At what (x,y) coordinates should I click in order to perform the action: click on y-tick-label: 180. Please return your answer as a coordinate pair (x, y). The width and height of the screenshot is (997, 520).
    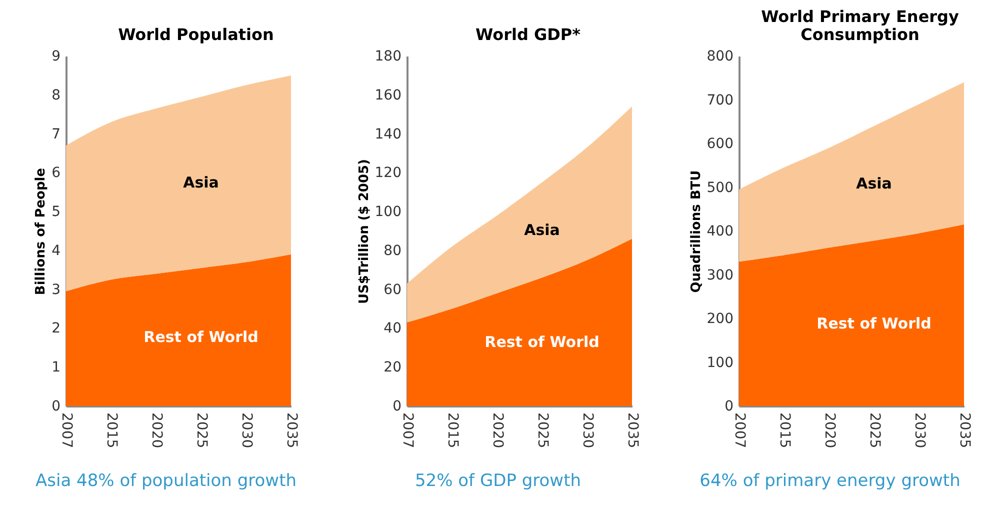
    Looking at the image, I should click on (387, 56).